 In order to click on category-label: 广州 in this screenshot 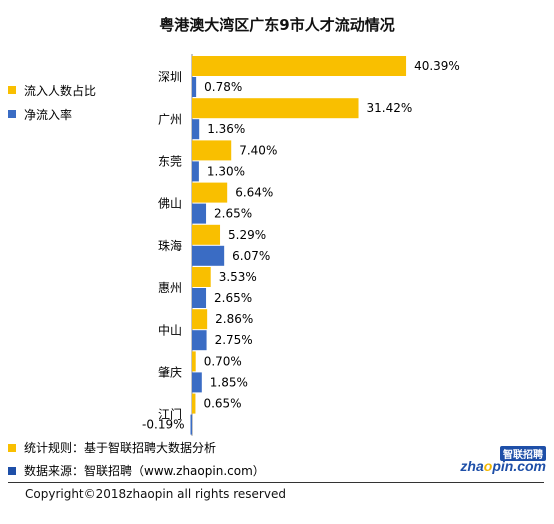, I will do `click(170, 119)`.